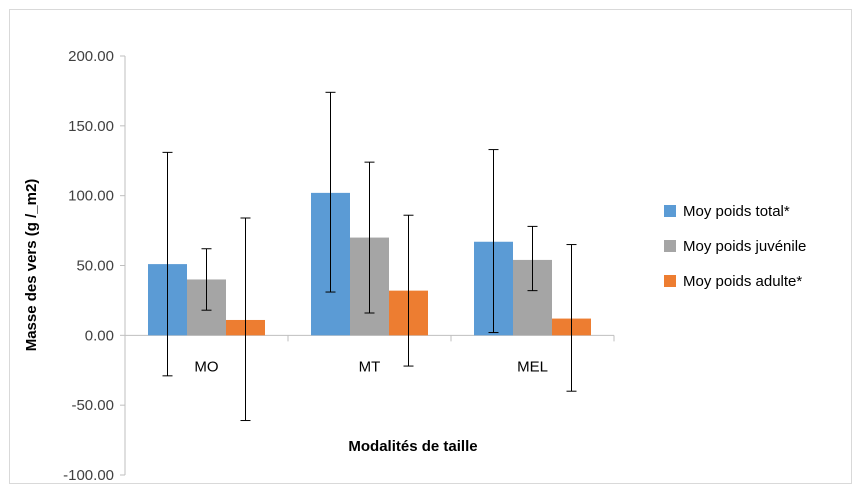 This screenshot has height=486, width=860. What do you see at coordinates (206, 366) in the screenshot?
I see `x-category-label: MO` at bounding box center [206, 366].